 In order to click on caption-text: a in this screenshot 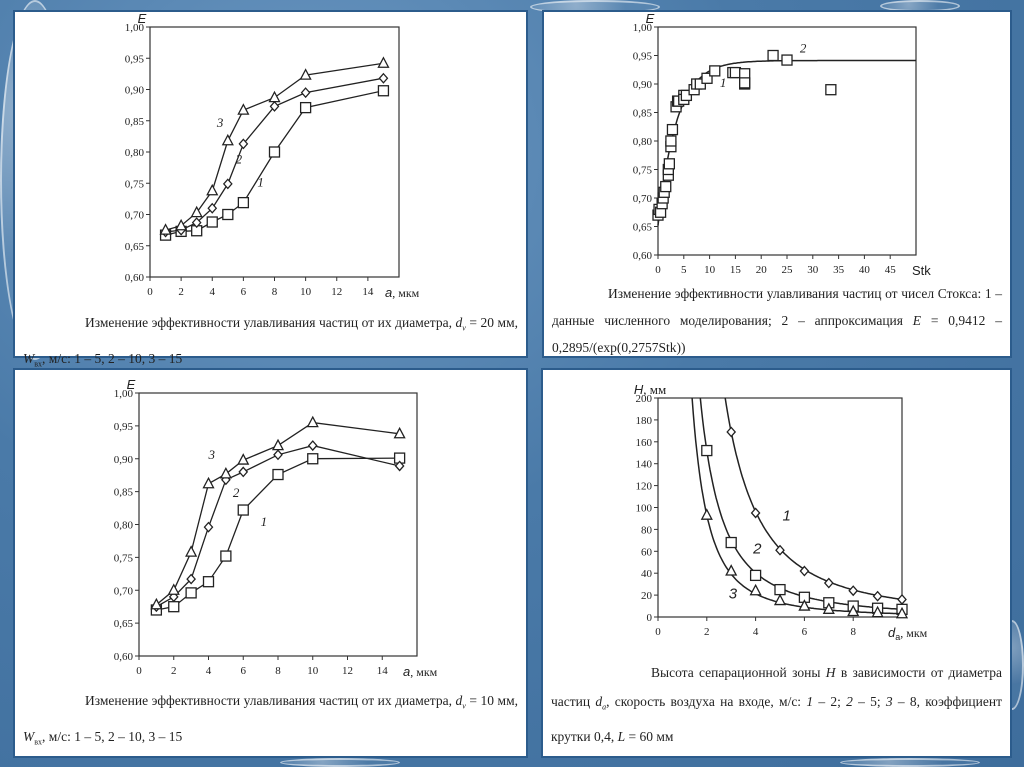, I will do `click(604, 707)`.